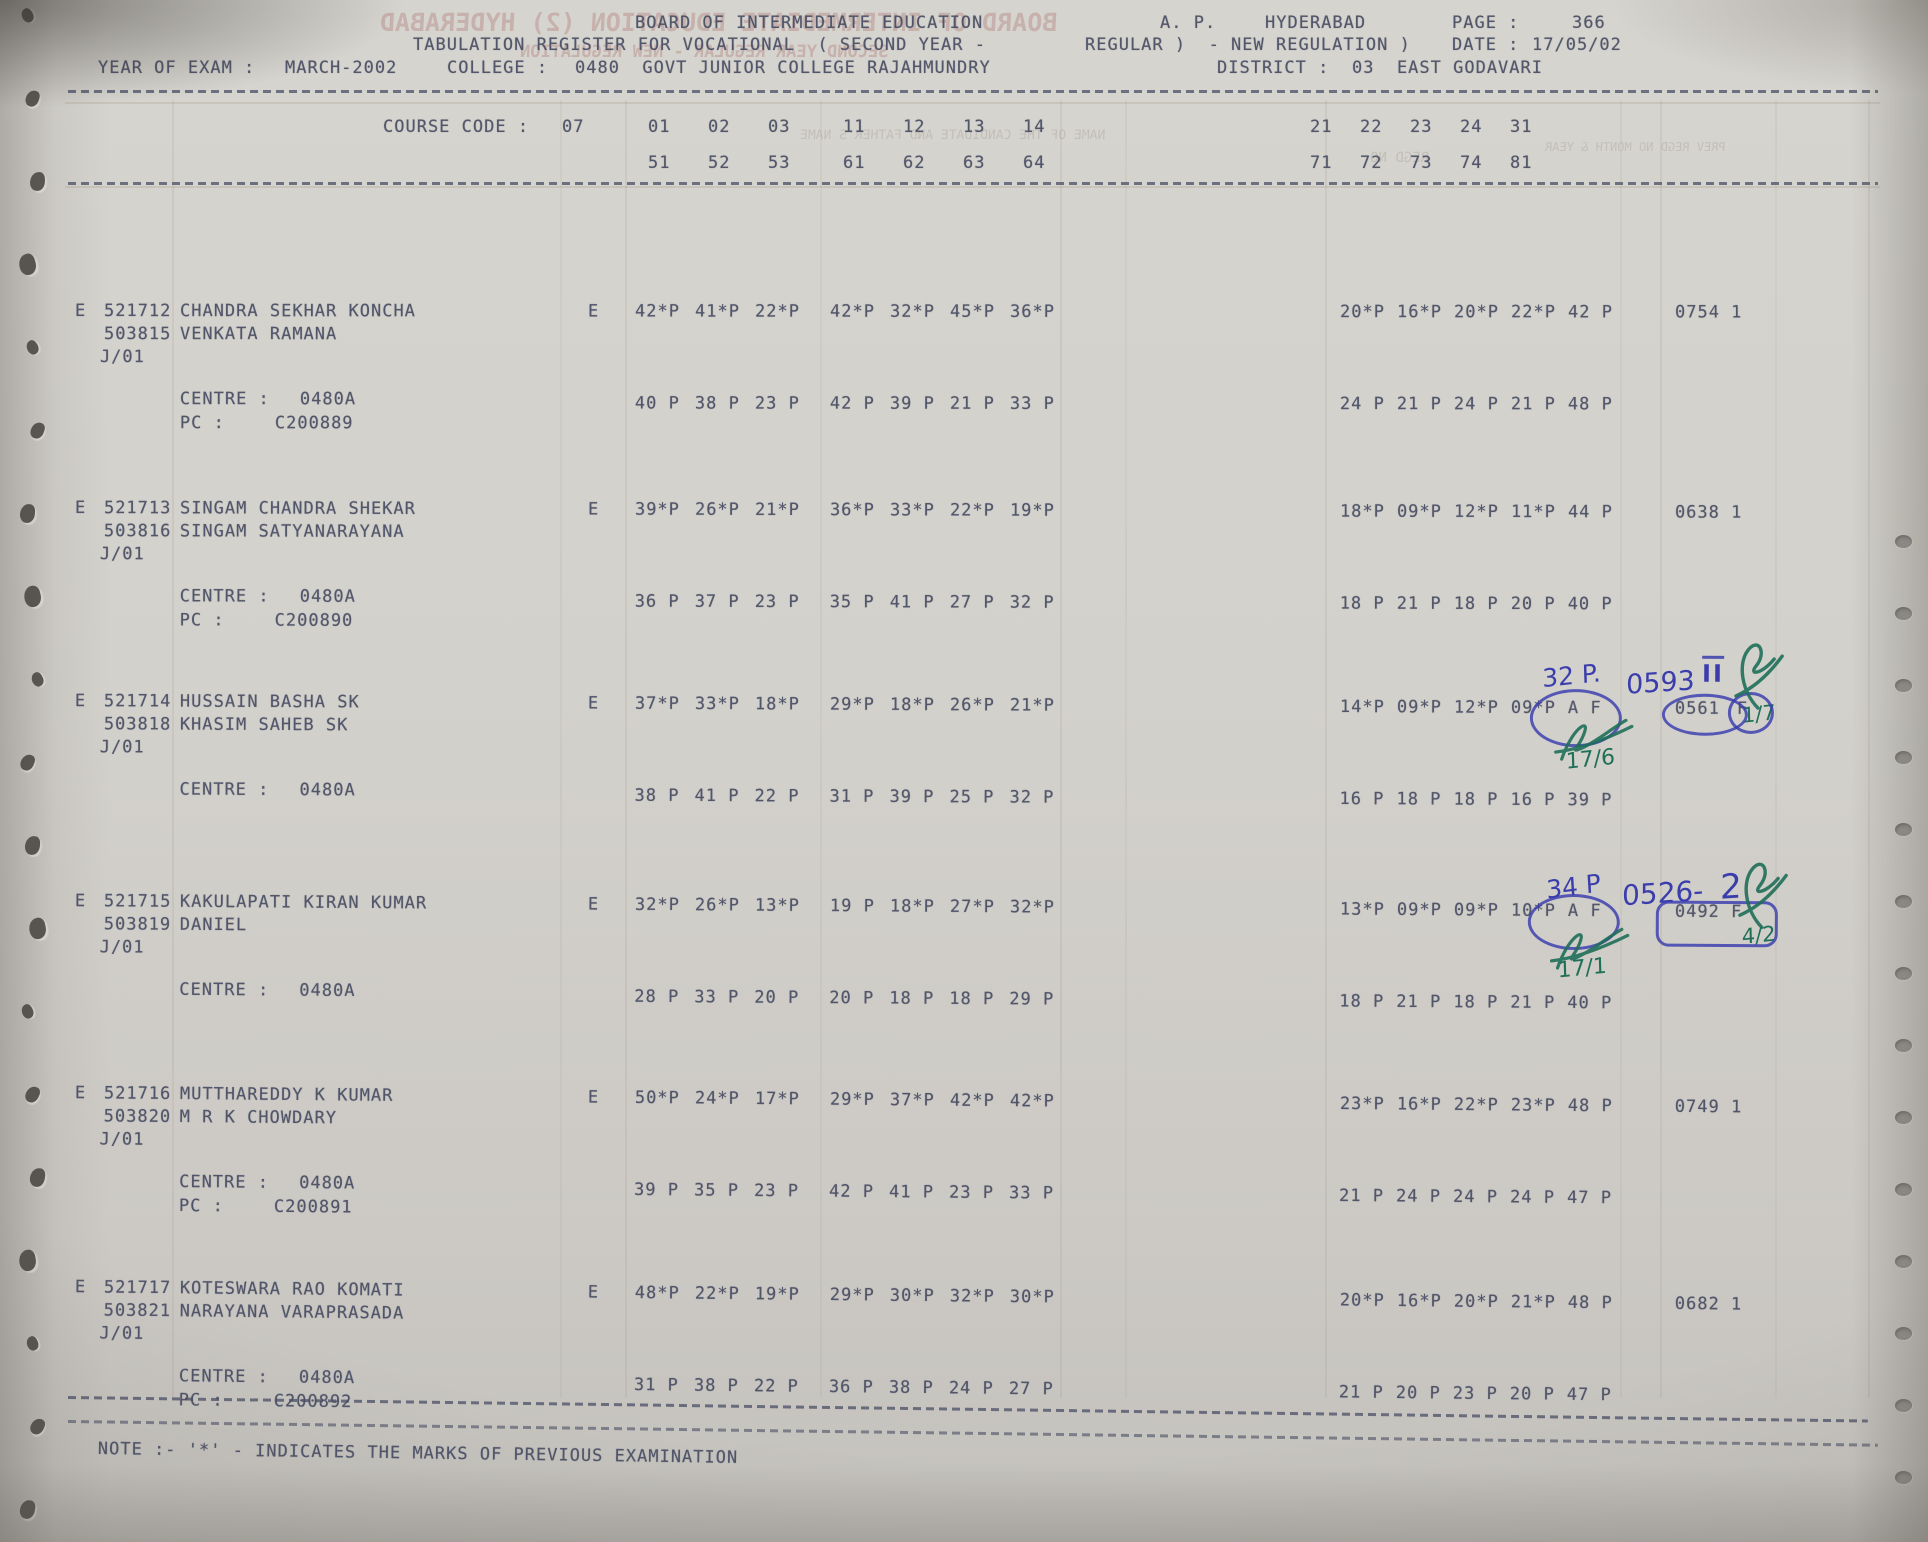 The image size is (1928, 1542). I want to click on mark-value: 36*P, so click(852, 510).